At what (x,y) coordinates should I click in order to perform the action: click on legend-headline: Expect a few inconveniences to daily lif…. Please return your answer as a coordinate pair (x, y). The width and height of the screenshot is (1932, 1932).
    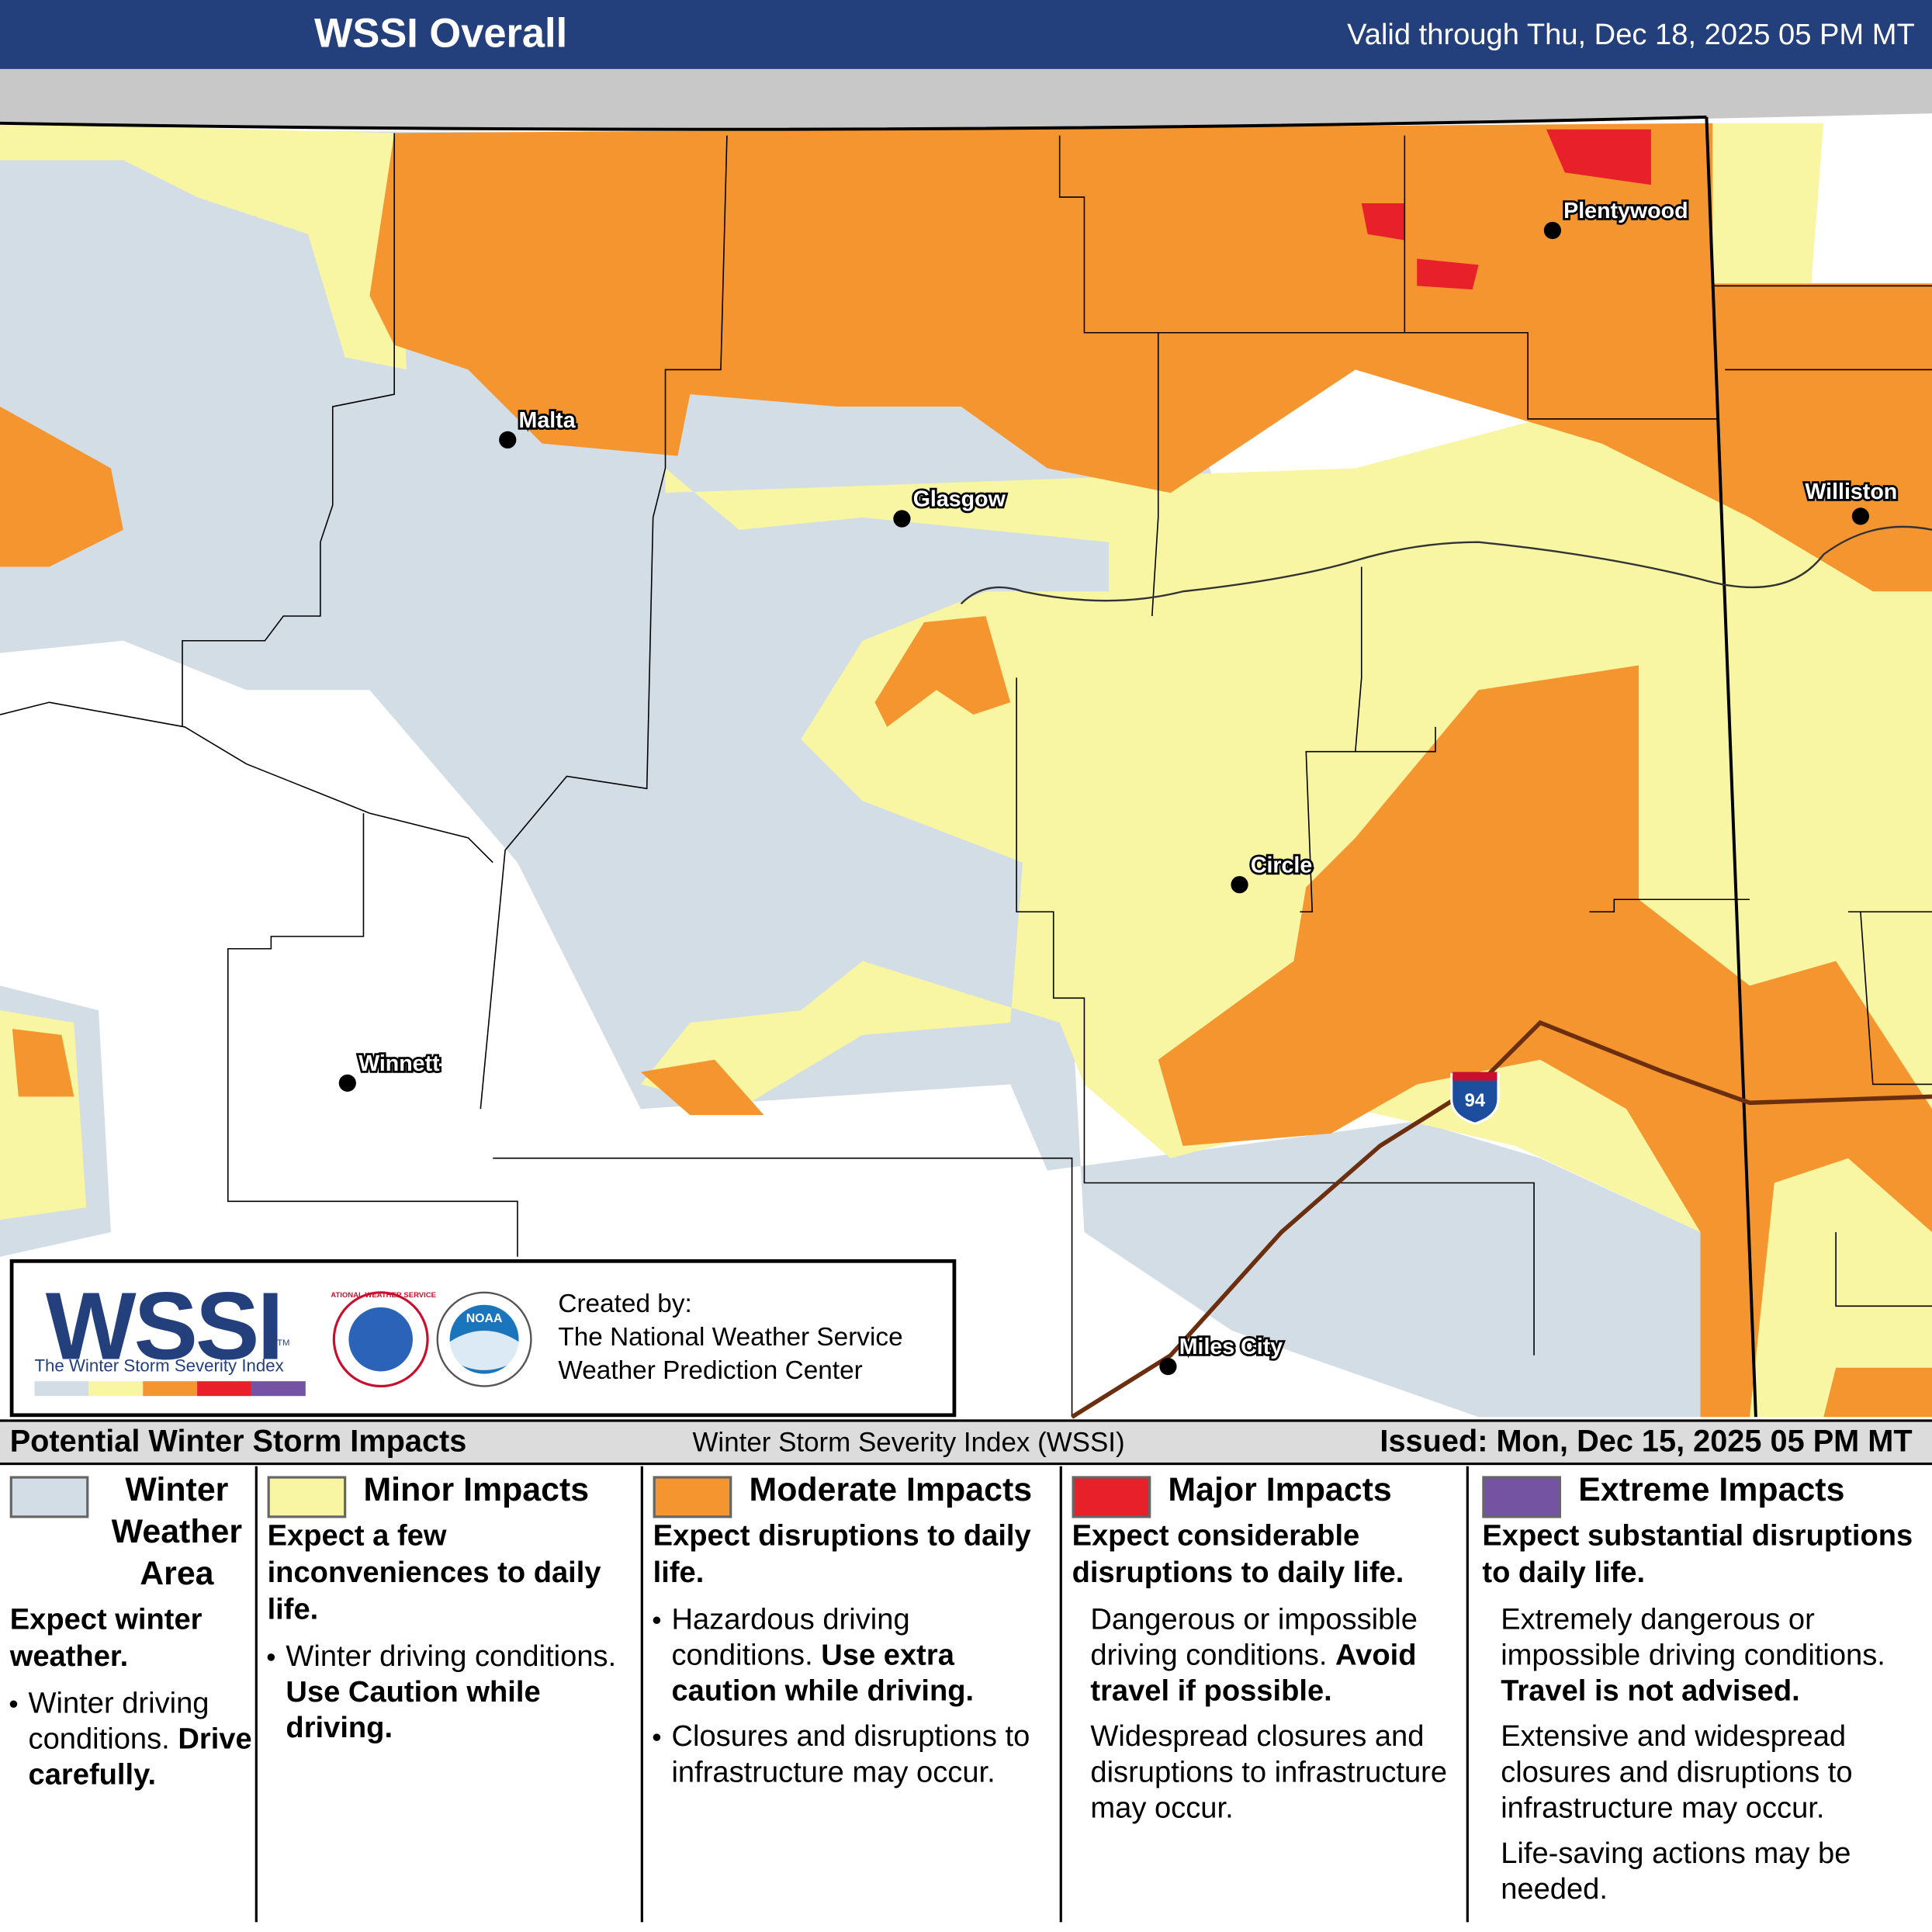
    Looking at the image, I should click on (434, 1573).